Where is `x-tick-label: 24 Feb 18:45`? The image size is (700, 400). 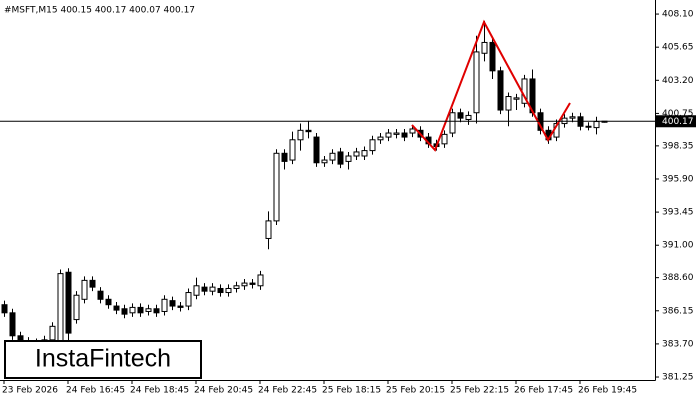
x-tick-label: 24 Feb 18:45 is located at coordinates (159, 391).